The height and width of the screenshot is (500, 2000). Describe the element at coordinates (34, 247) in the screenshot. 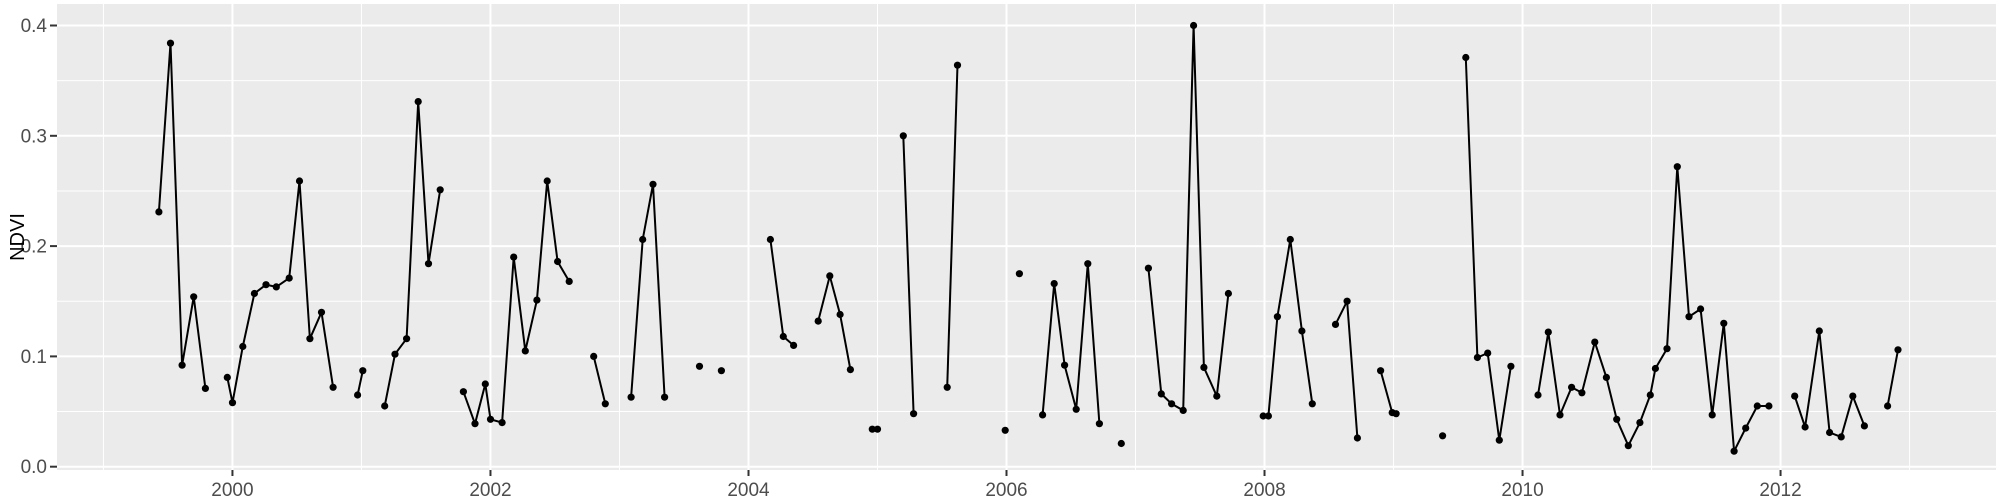

I see `y-tick-label: 0.2` at that location.